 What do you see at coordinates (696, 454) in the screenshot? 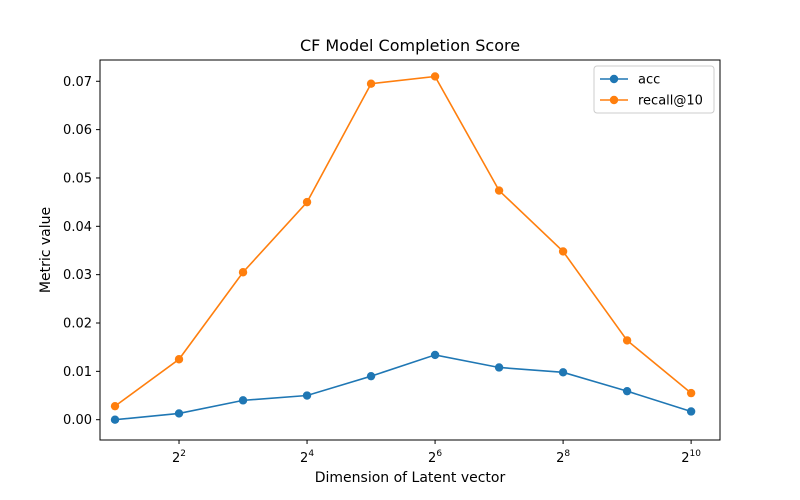
I see `x-tick-exponent: 10` at bounding box center [696, 454].